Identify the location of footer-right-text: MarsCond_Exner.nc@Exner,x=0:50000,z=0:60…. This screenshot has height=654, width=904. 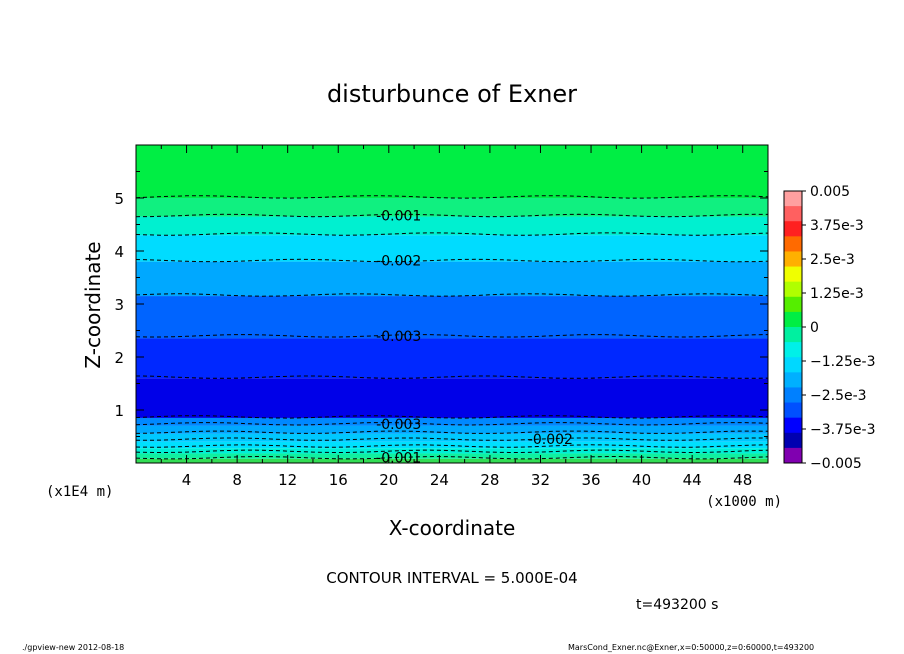
(691, 647).